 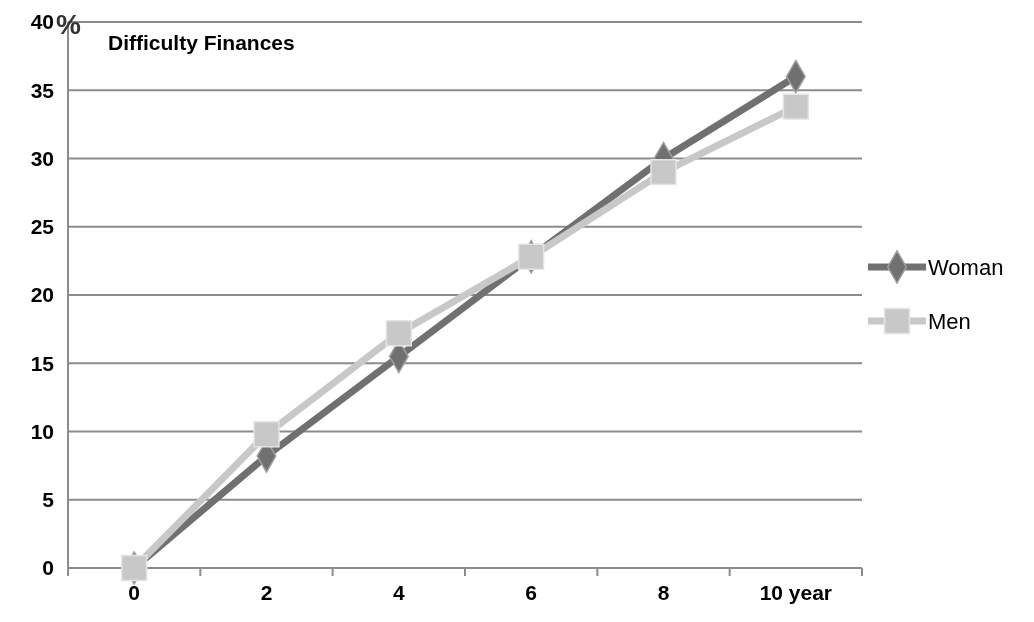 I want to click on y-tick-label: 0, so click(x=48, y=568).